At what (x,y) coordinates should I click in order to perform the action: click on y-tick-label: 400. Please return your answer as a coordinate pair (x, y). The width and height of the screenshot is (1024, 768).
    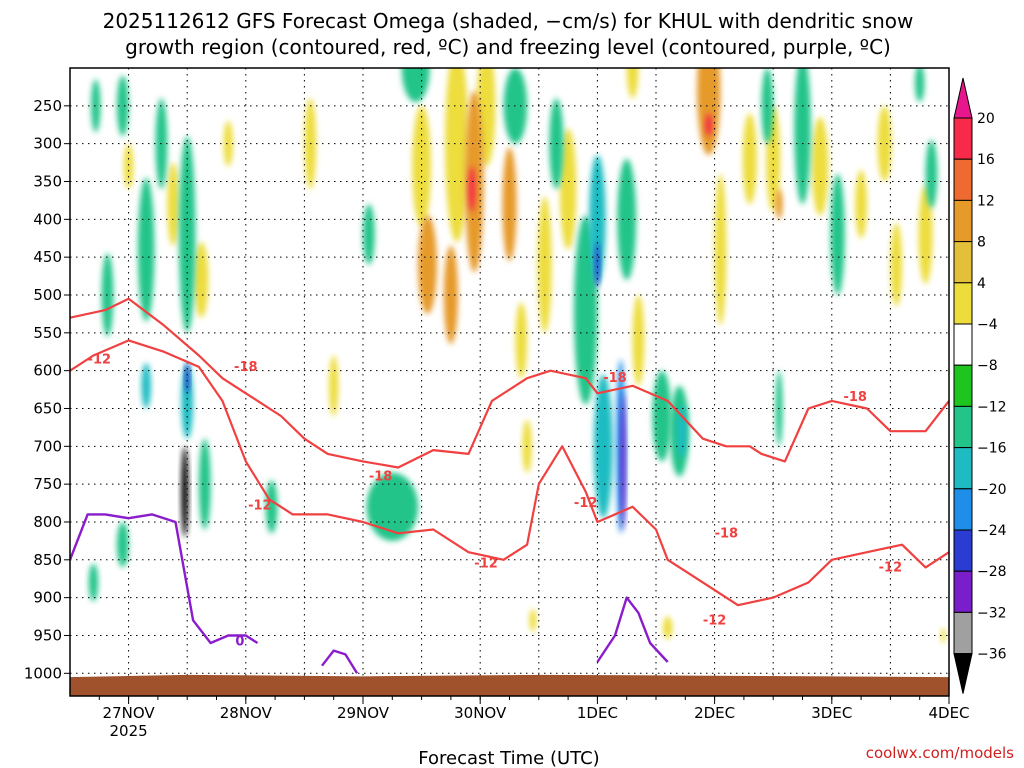
    Looking at the image, I should click on (47, 219).